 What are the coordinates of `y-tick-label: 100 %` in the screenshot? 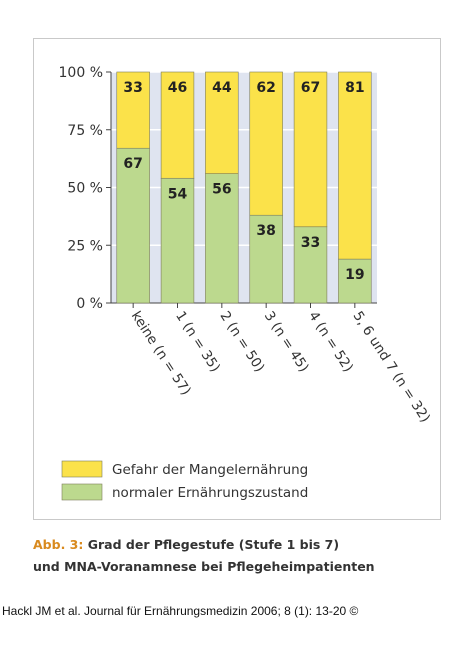 It's located at (81, 73).